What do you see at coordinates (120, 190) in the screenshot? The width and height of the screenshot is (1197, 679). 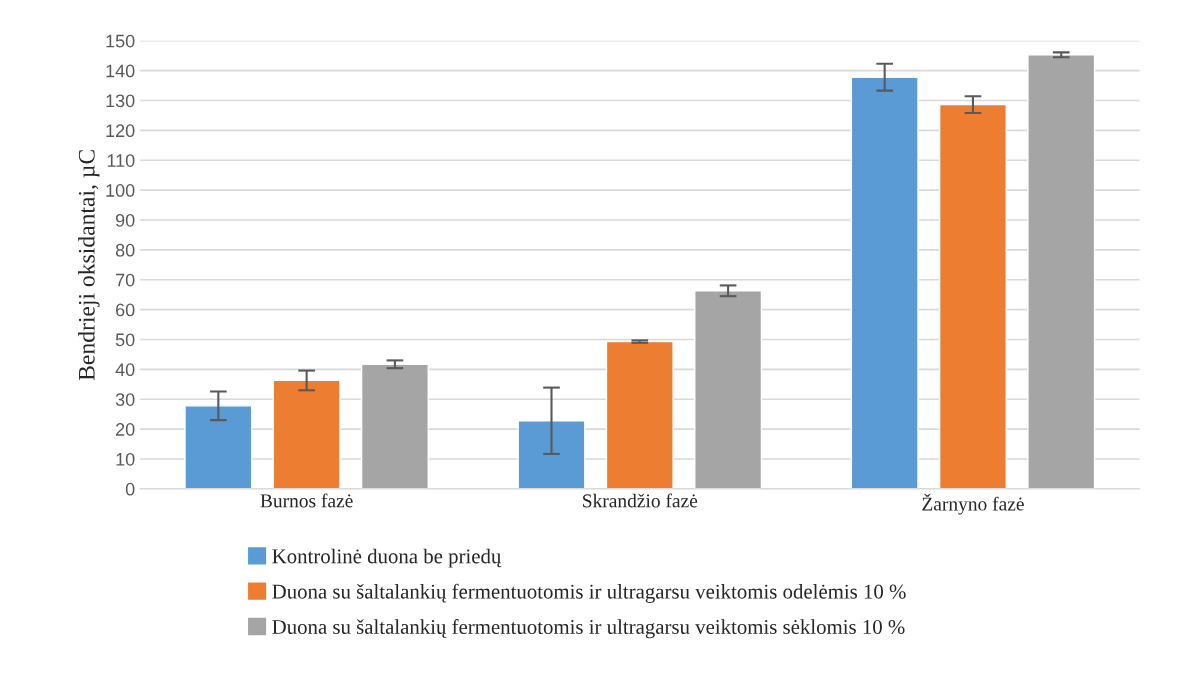 I see `y-tick-label: 100` at bounding box center [120, 190].